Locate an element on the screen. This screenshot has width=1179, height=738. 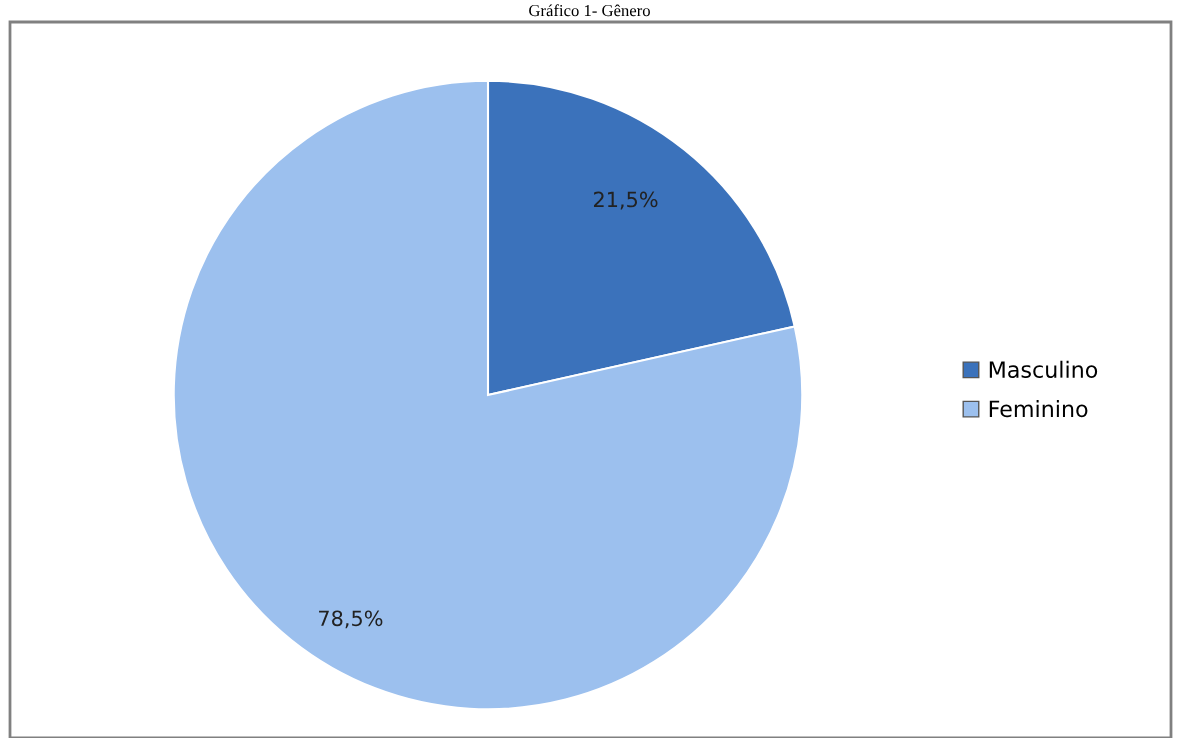
data-label: 21,5% is located at coordinates (625, 200).